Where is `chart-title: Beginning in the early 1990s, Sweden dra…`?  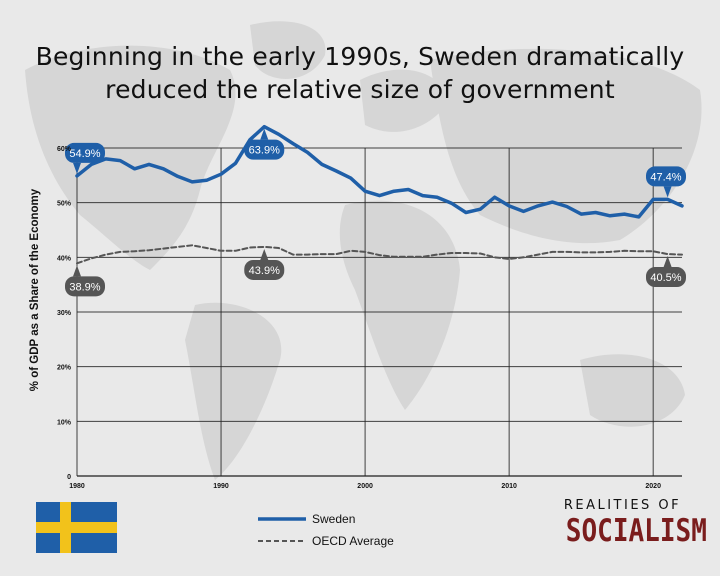 chart-title: Beginning in the early 1990s, Sweden dra… is located at coordinates (360, 73).